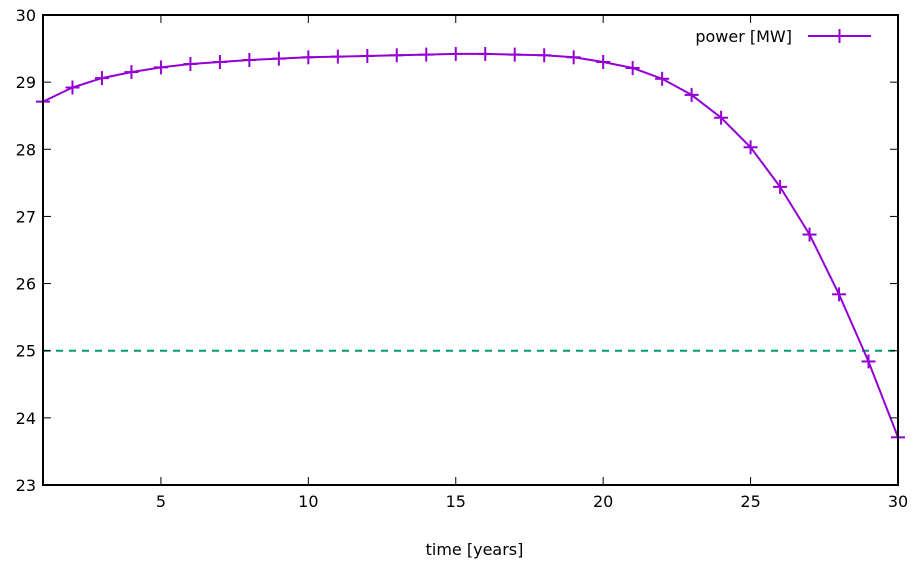 This screenshot has width=915, height=562. I want to click on x-tick-label: 20, so click(603, 501).